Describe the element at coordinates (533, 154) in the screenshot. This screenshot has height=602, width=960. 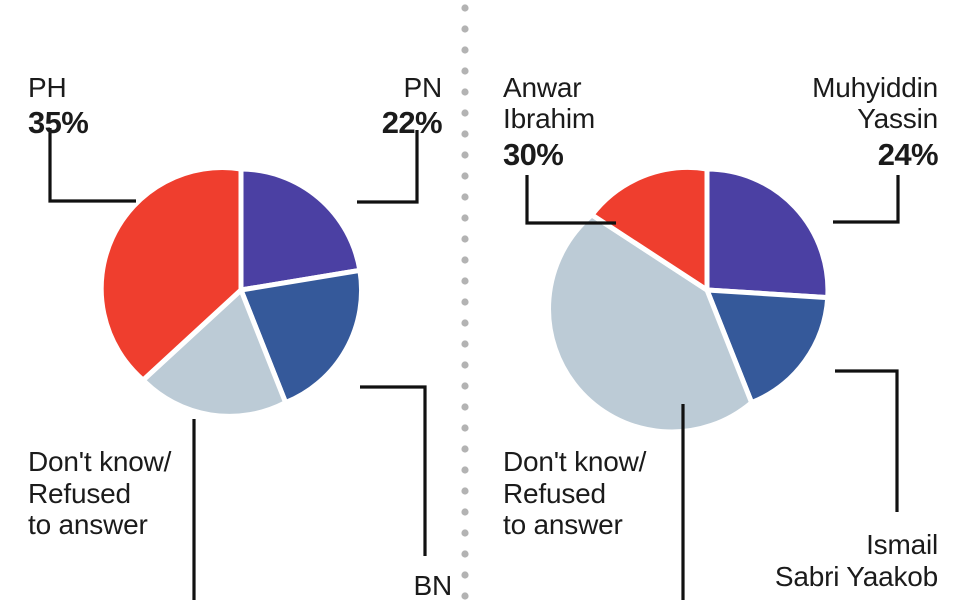
I see `label-anwar-percent: 30%` at that location.